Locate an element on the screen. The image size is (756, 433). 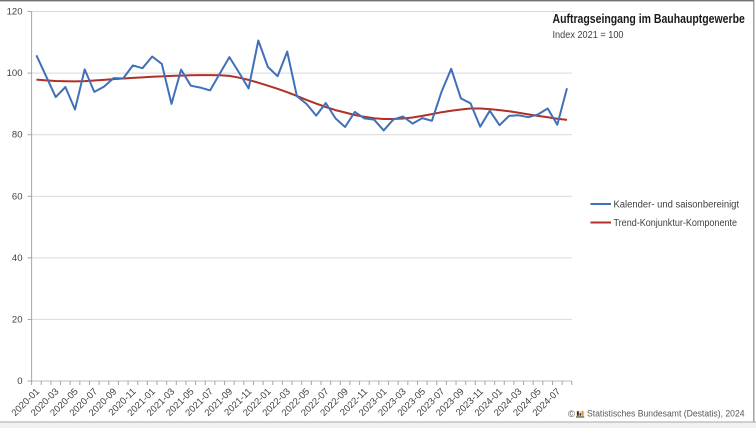
svg-text: Index 2021 = 100 is located at coordinates (588, 35).